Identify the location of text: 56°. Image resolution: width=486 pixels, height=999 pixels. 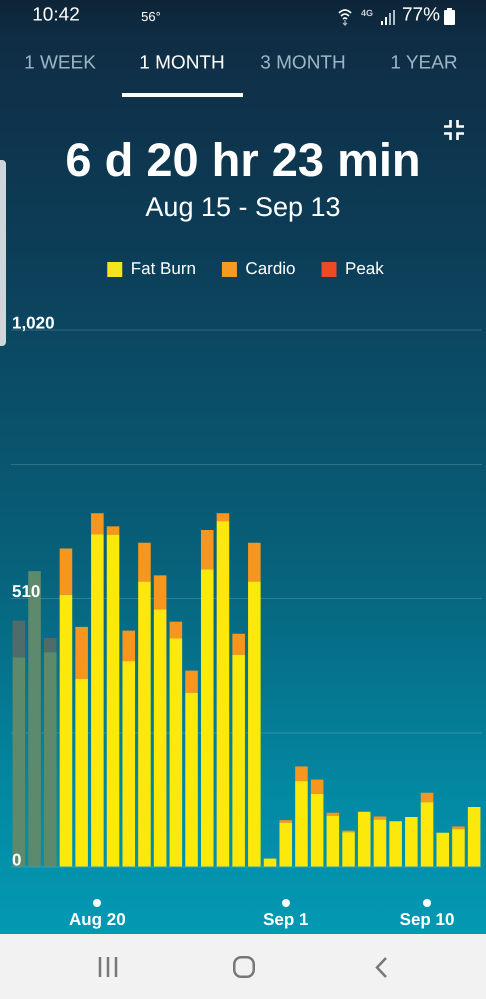
(151, 16).